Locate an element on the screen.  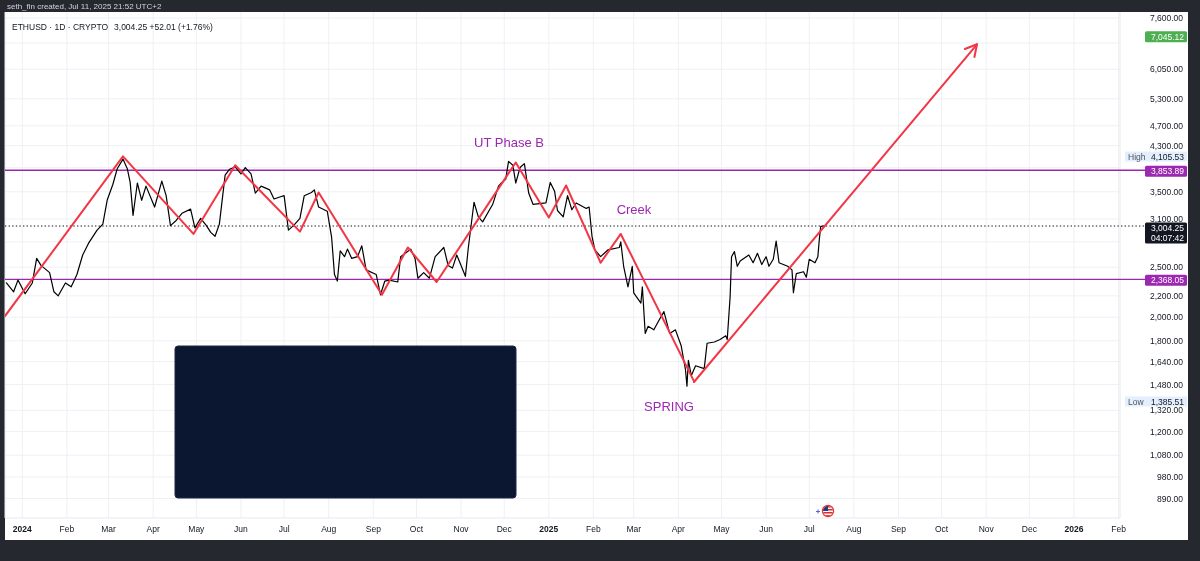
y-tick-label: 980.00 is located at coordinates (1170, 476).